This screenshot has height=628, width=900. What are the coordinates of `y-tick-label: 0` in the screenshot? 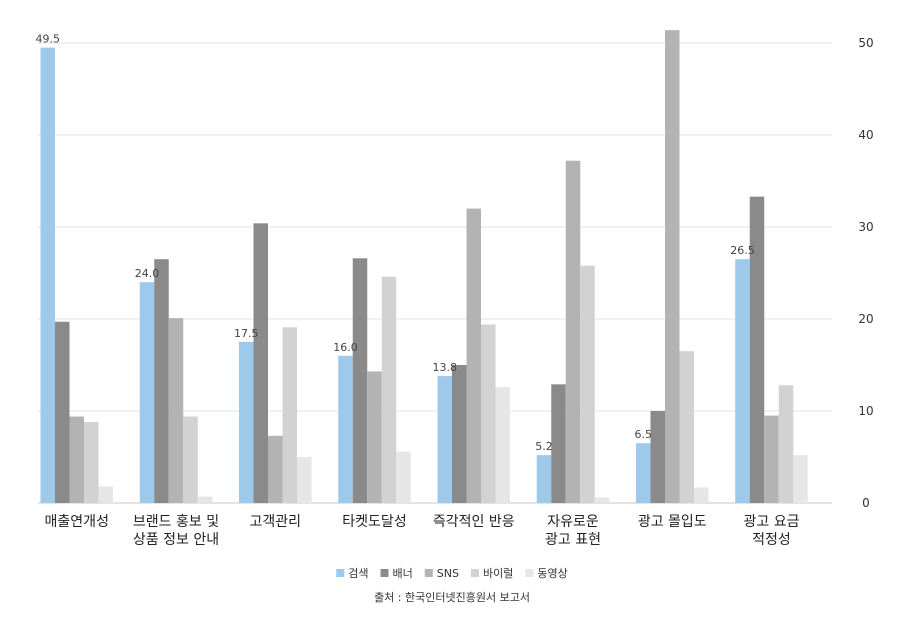 It's located at (866, 503).